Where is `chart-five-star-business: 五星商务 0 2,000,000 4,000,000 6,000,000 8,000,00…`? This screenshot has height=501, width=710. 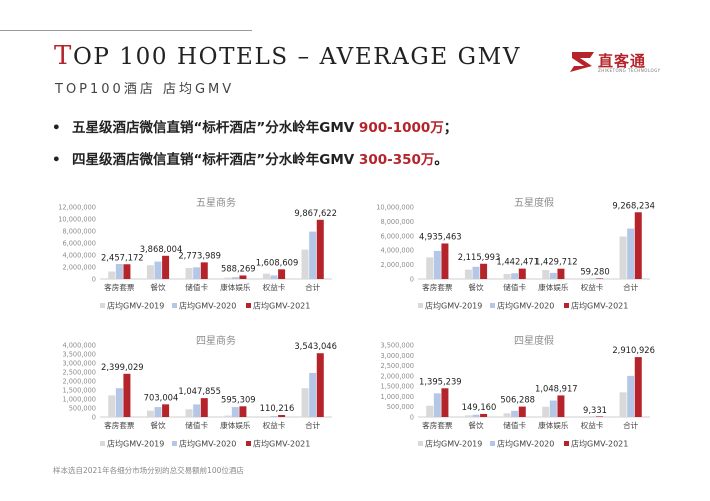
chart-five-star-business: 五星商务 0 2,000,000 4,000,000 6,000,000 8,000,00… is located at coordinates (197, 253).